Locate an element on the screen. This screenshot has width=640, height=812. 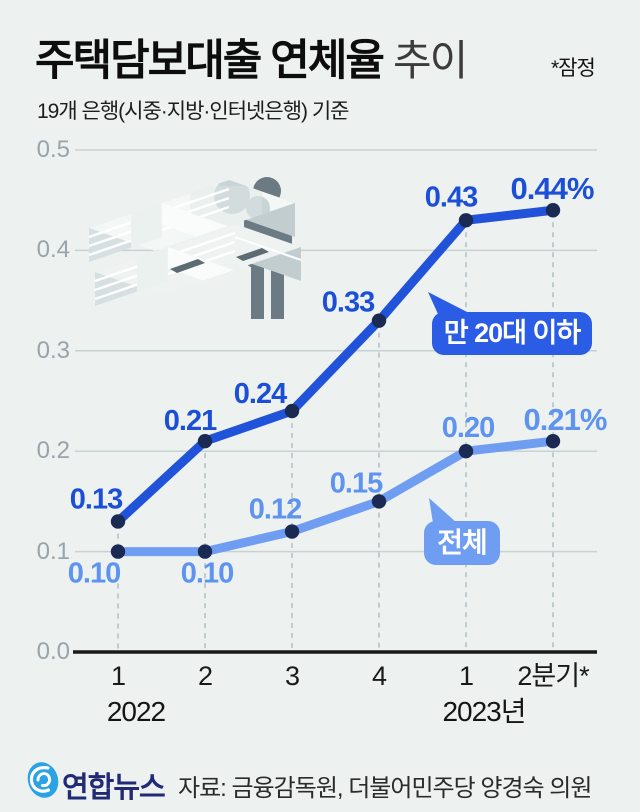
value-label-under20: 0.21 is located at coordinates (190, 421).